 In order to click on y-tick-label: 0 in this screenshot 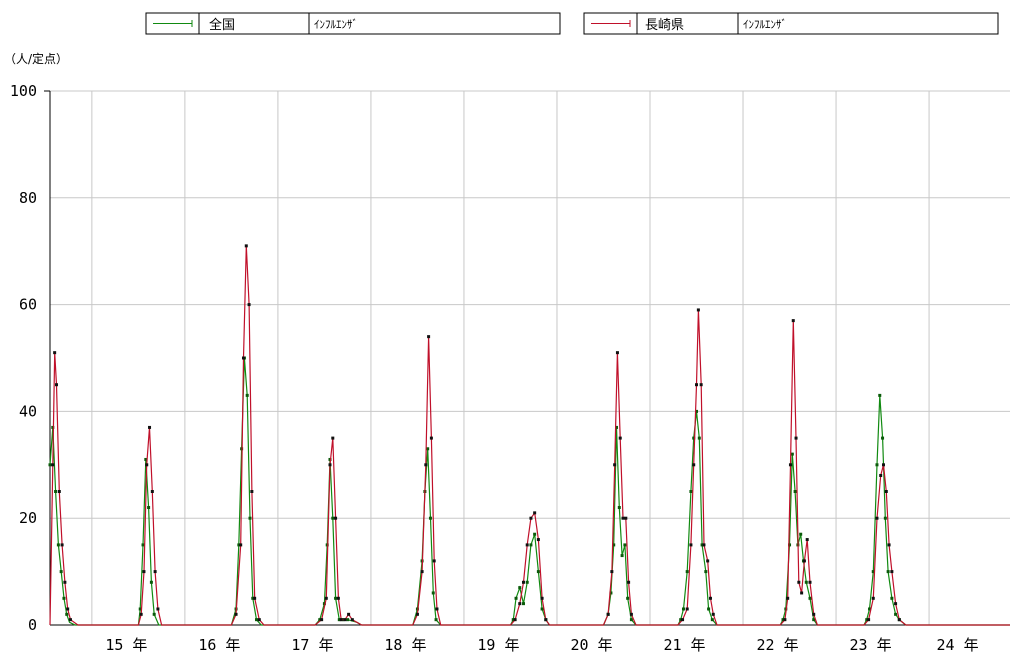, I will do `click(32, 625)`.